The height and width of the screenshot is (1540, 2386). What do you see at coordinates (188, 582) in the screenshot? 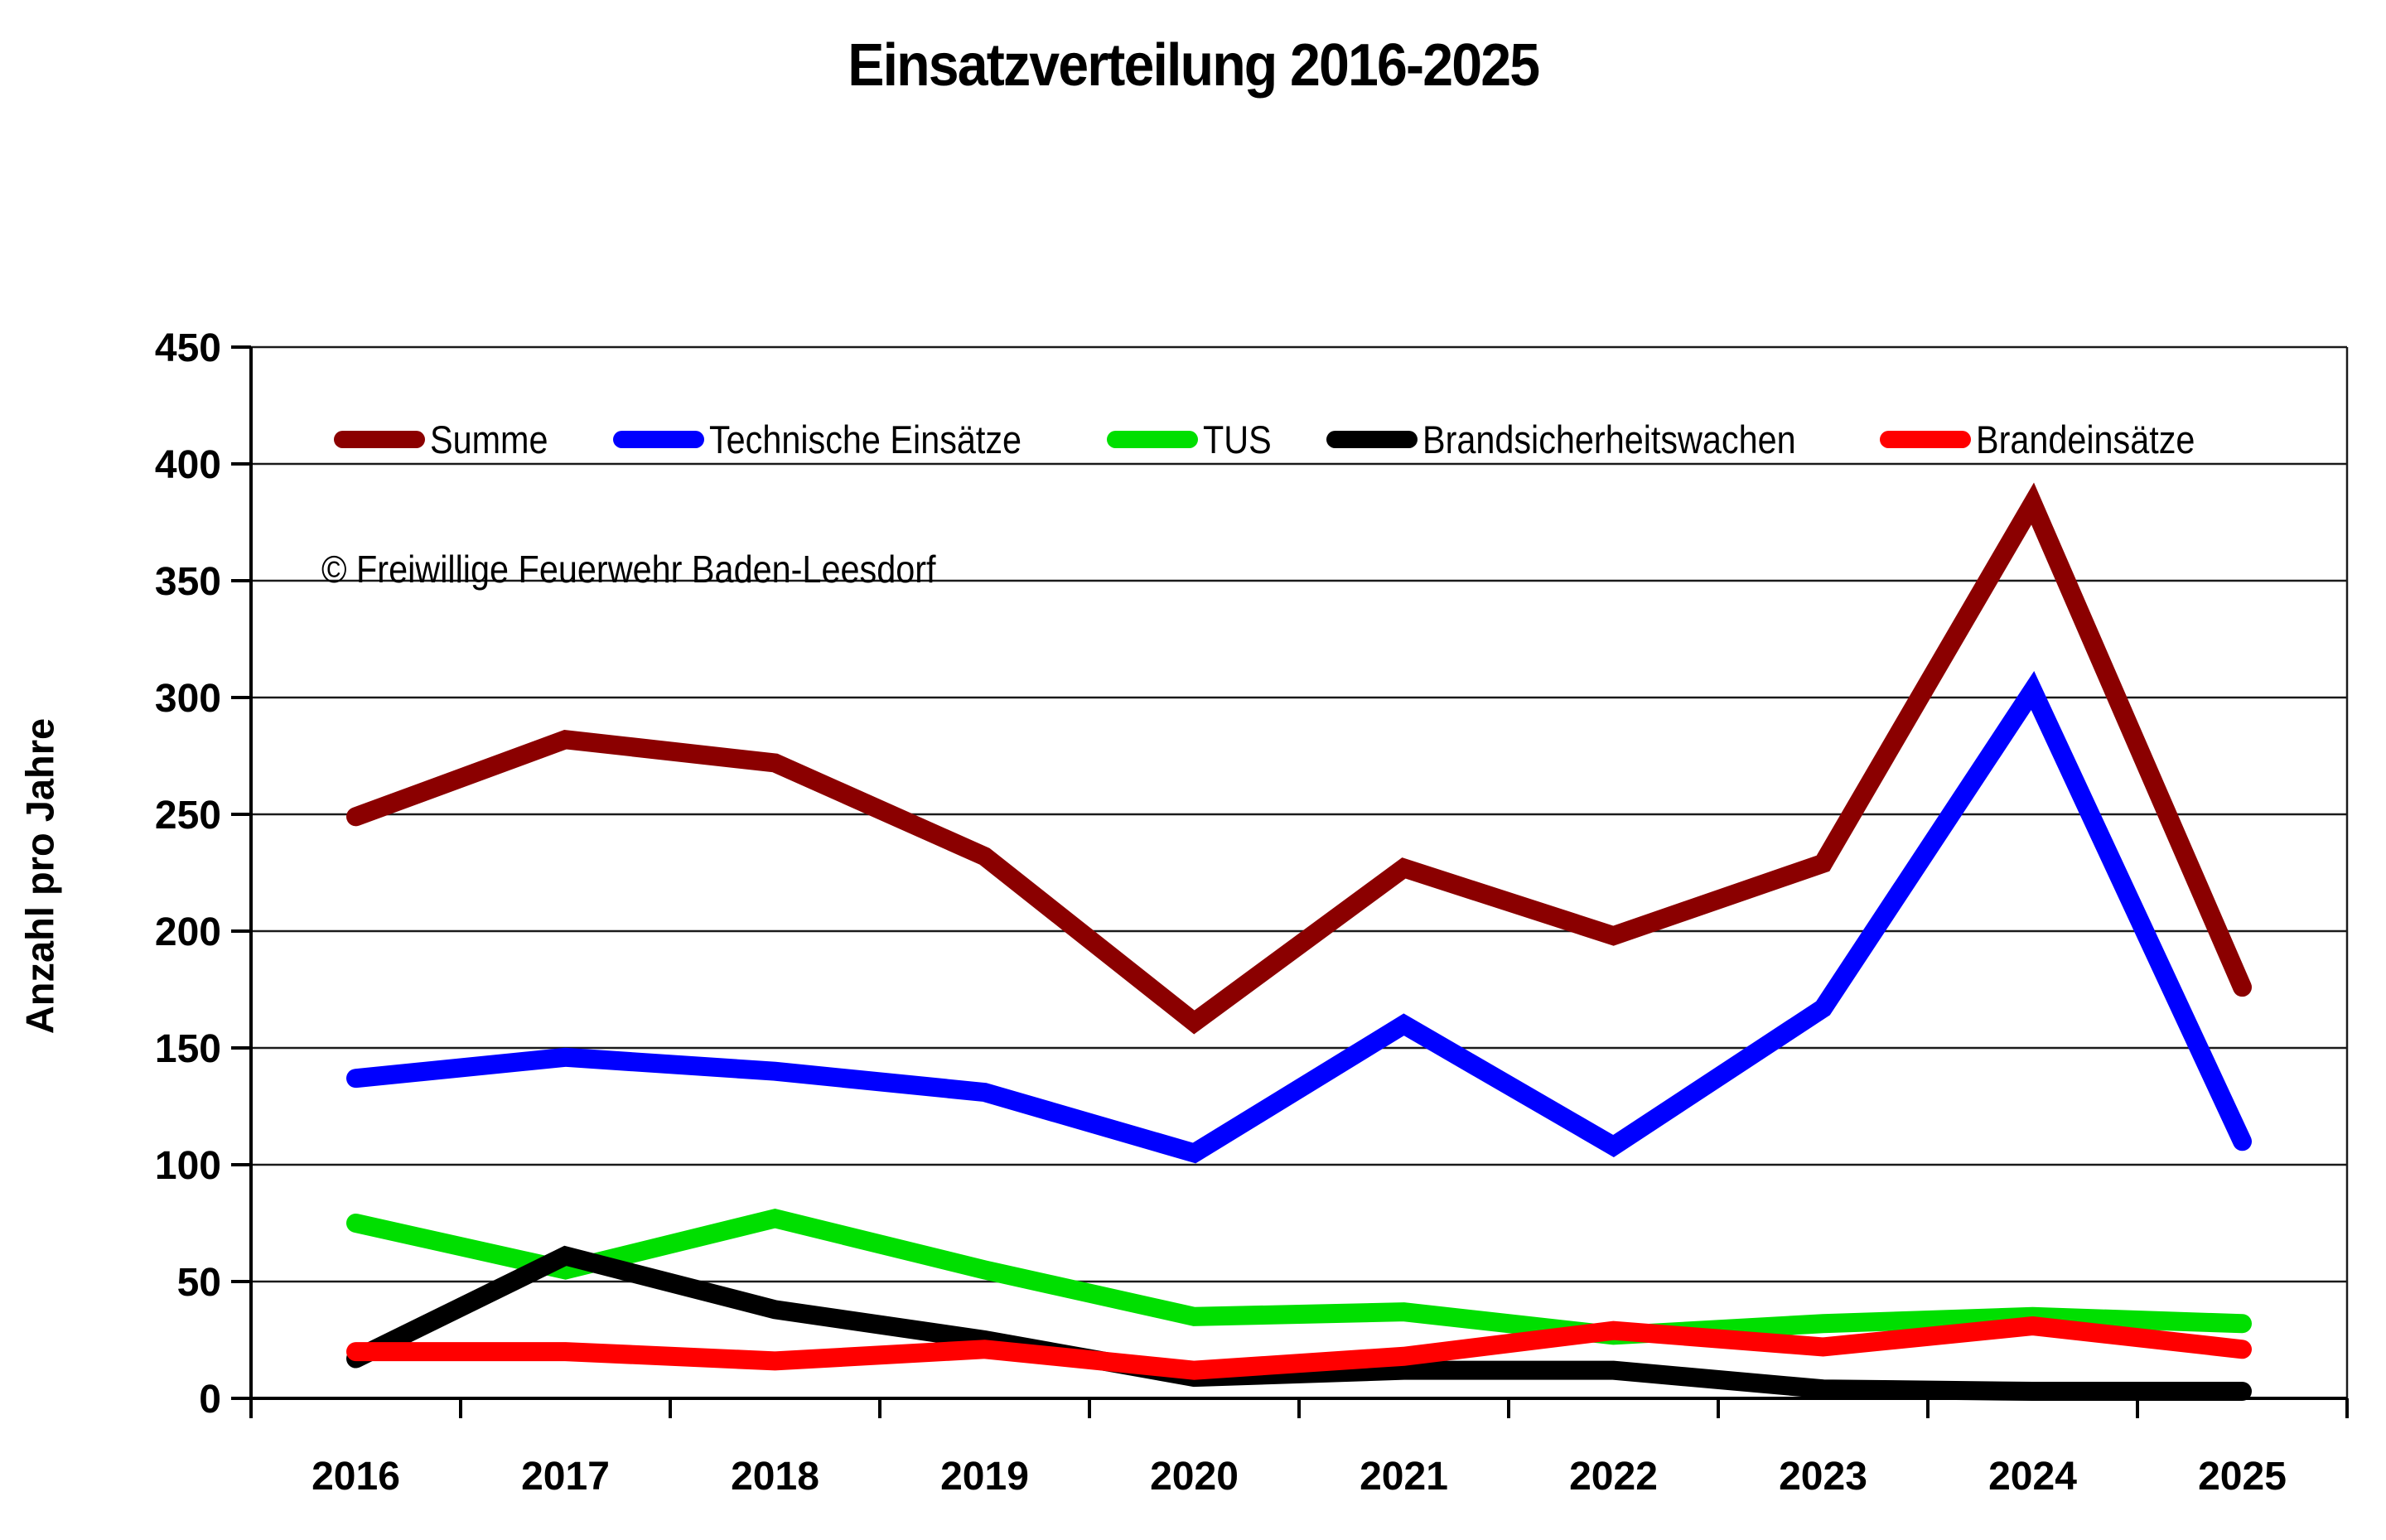
I see `y-tick-label-350: 350` at bounding box center [188, 582].